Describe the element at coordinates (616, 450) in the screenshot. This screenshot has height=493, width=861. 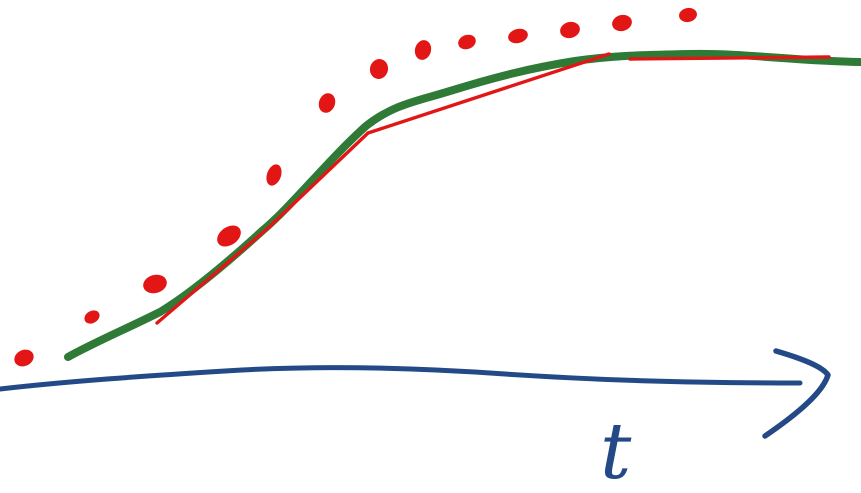
I see `axis-label-t: t` at that location.